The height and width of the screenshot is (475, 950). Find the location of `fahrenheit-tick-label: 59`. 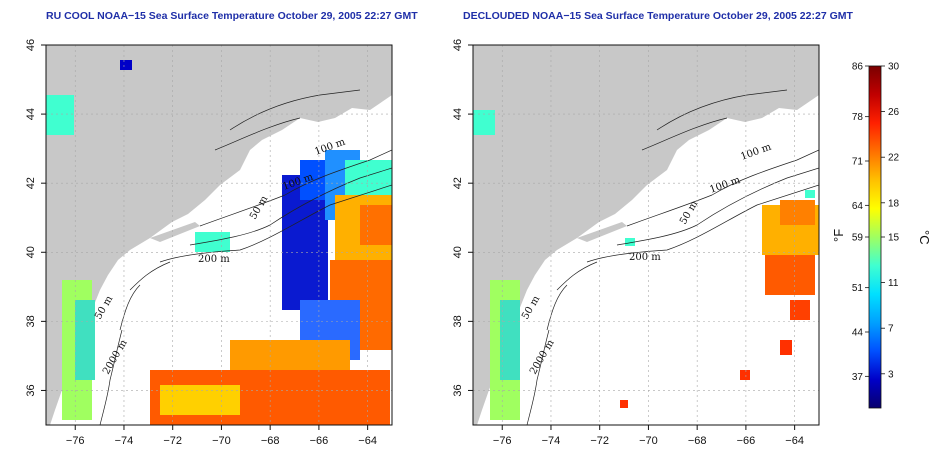

fahrenheit-tick-label: 59 is located at coordinates (858, 238).